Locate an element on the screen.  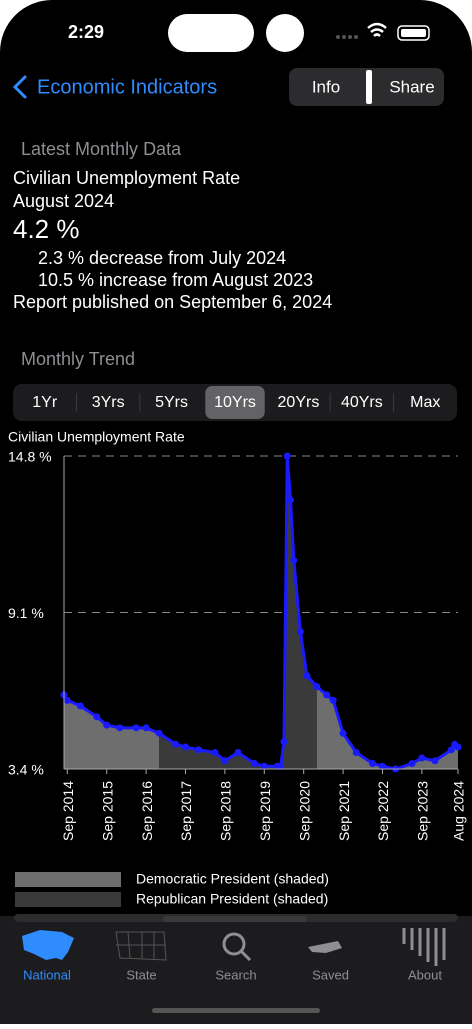
x-tick-label: Sep 2022 is located at coordinates (383, 811).